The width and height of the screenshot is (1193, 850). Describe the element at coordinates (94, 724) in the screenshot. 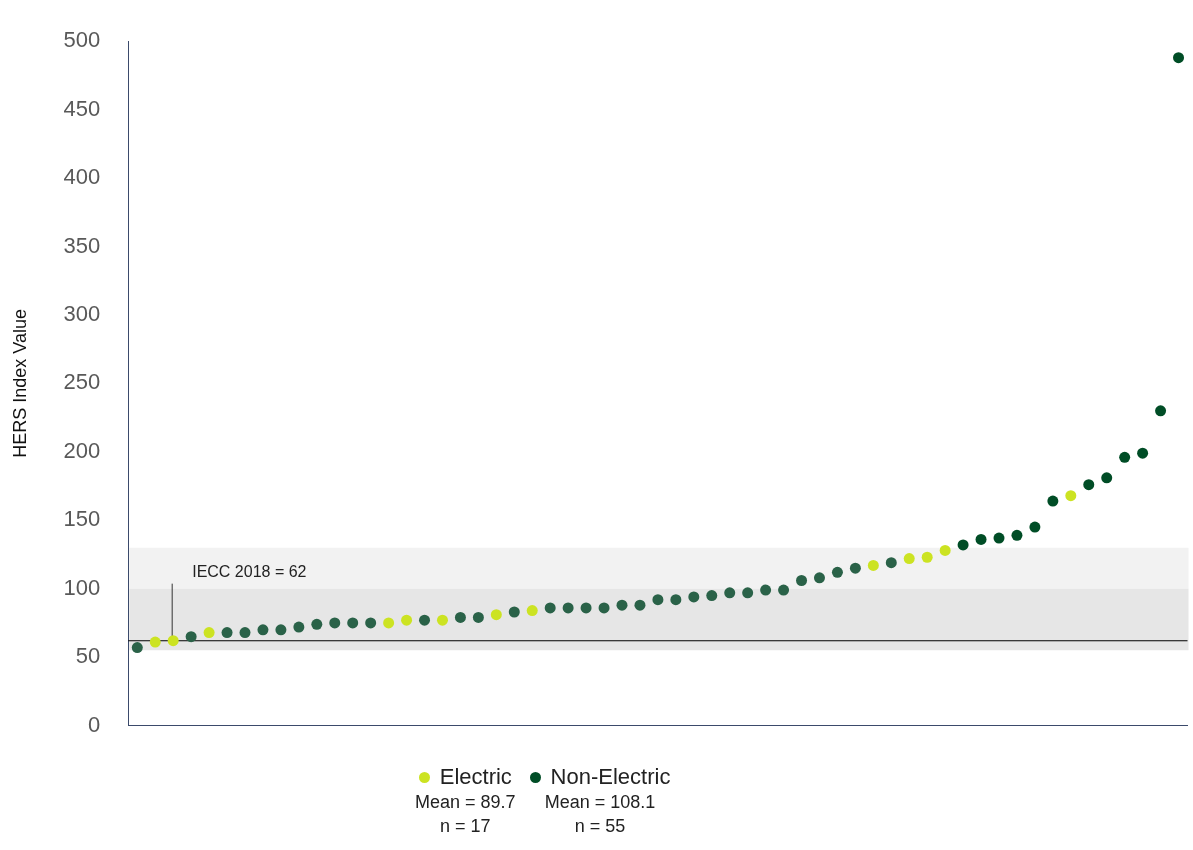

I see `y-tick-label: 0` at that location.